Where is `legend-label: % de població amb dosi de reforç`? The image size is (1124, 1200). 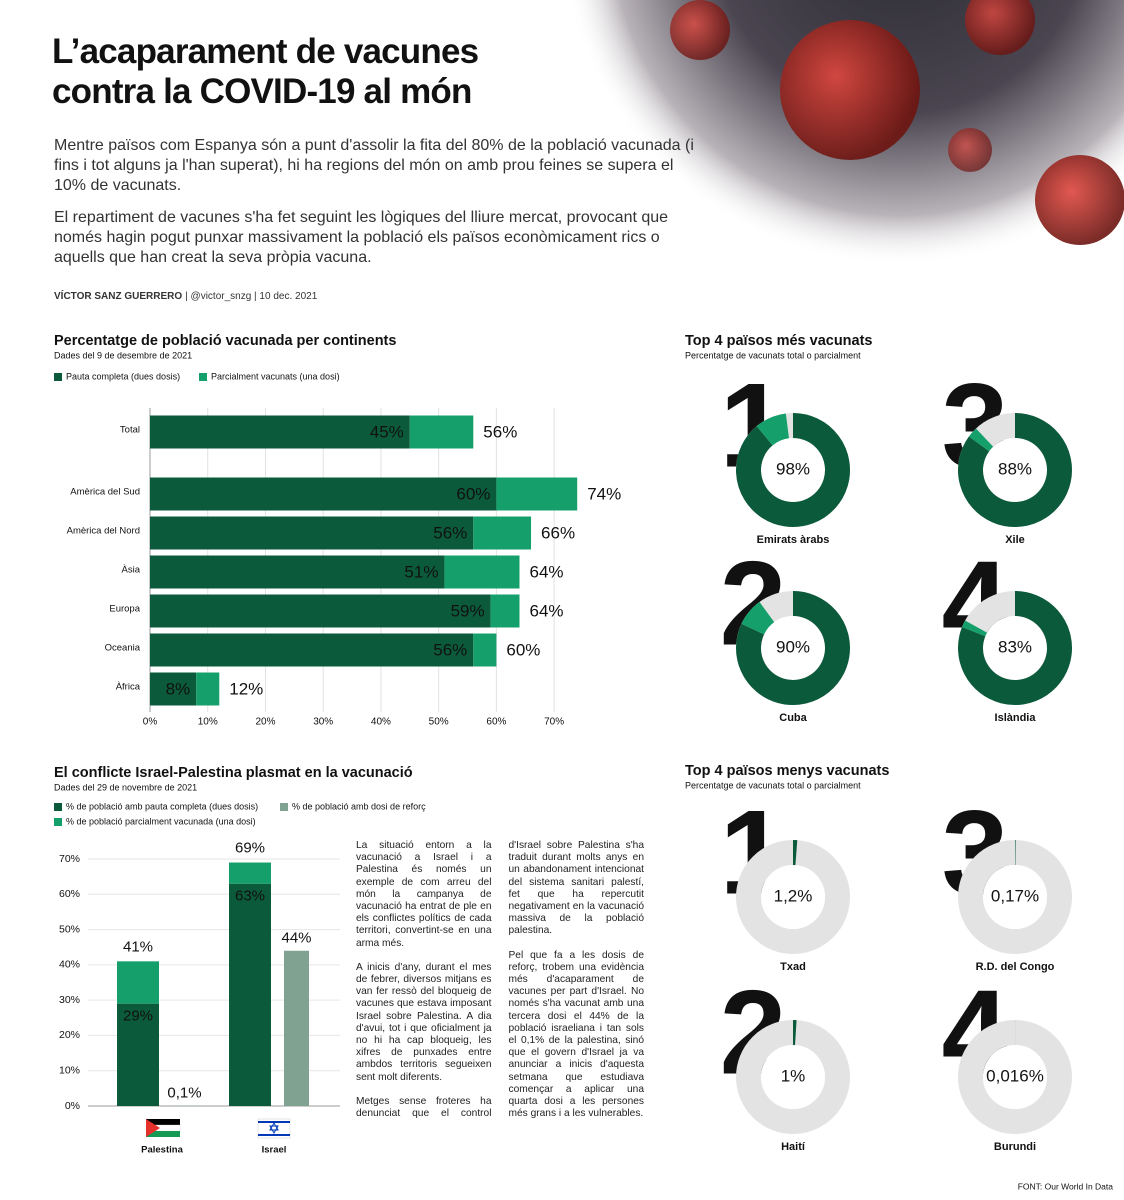
legend-label: % de població amb dosi de reforç is located at coordinates (359, 806).